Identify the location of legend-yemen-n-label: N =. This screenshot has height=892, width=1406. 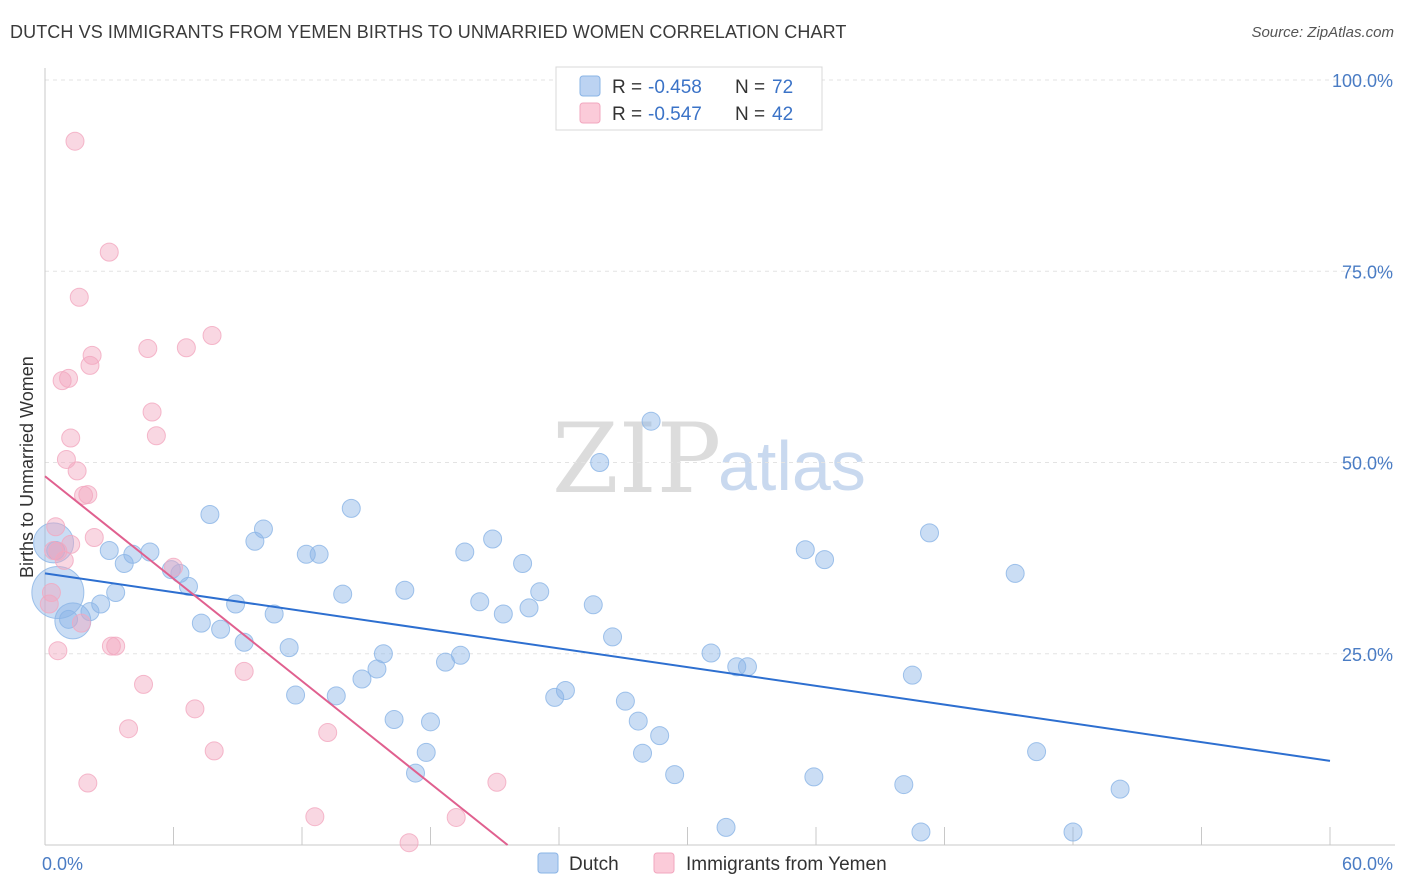
(750, 114).